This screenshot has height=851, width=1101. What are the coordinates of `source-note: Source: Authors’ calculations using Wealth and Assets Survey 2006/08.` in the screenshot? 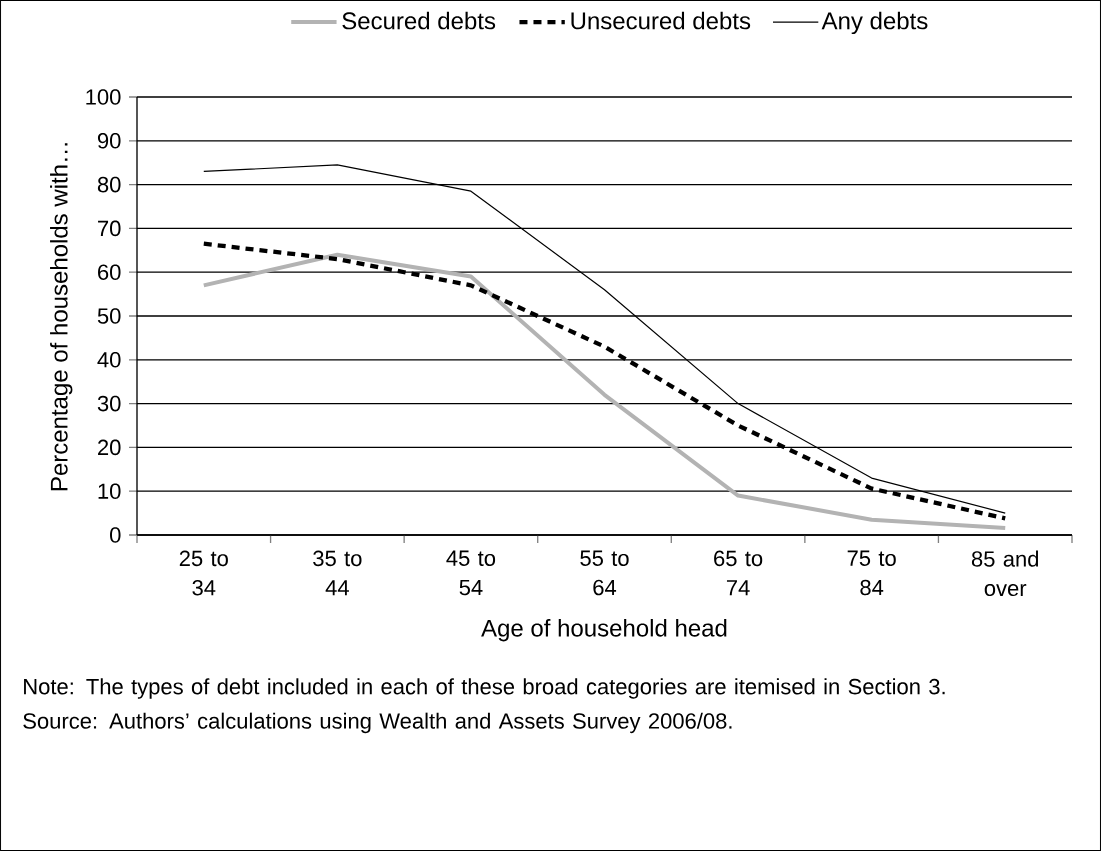 It's located at (377, 723).